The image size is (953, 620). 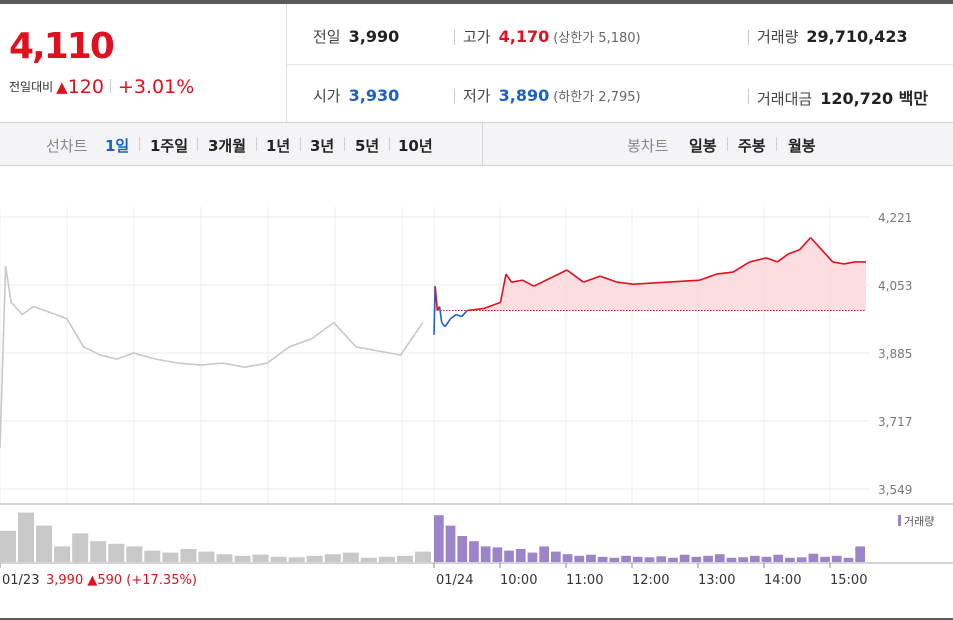 I want to click on x-tick-label: 11:00, so click(x=584, y=580).